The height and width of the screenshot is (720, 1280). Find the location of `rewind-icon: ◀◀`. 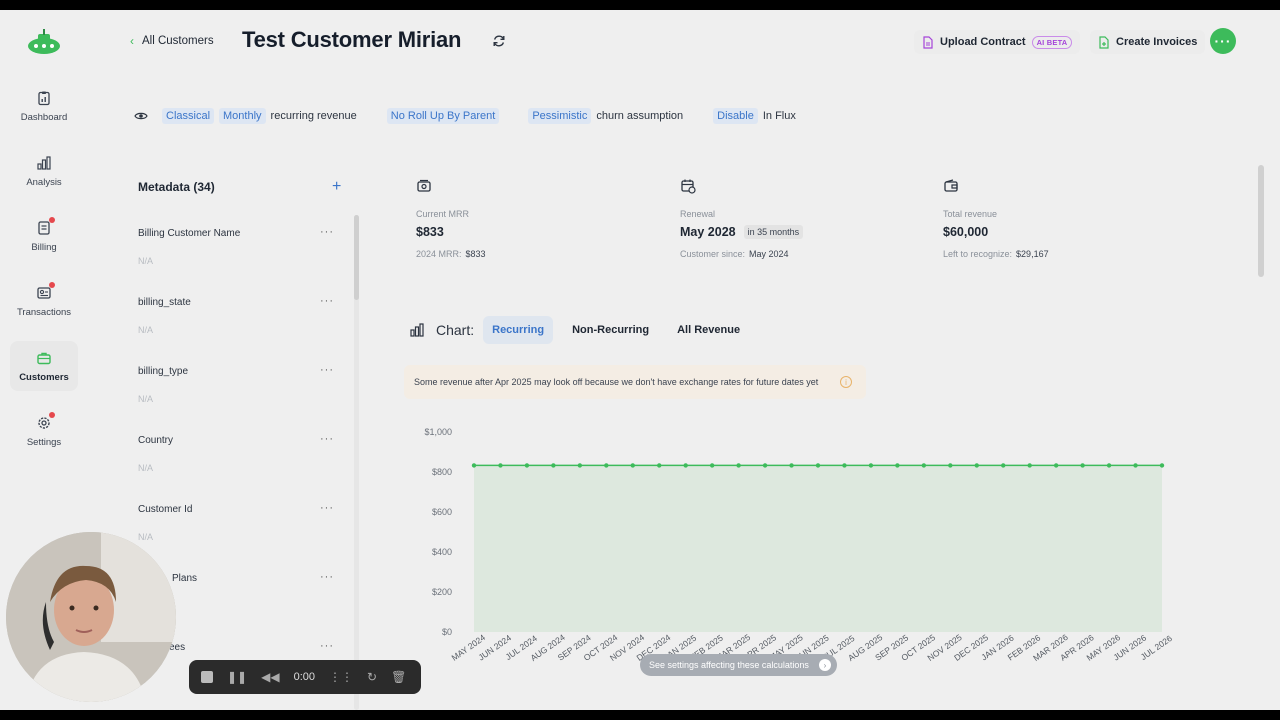

rewind-icon: ◀◀ is located at coordinates (270, 677).